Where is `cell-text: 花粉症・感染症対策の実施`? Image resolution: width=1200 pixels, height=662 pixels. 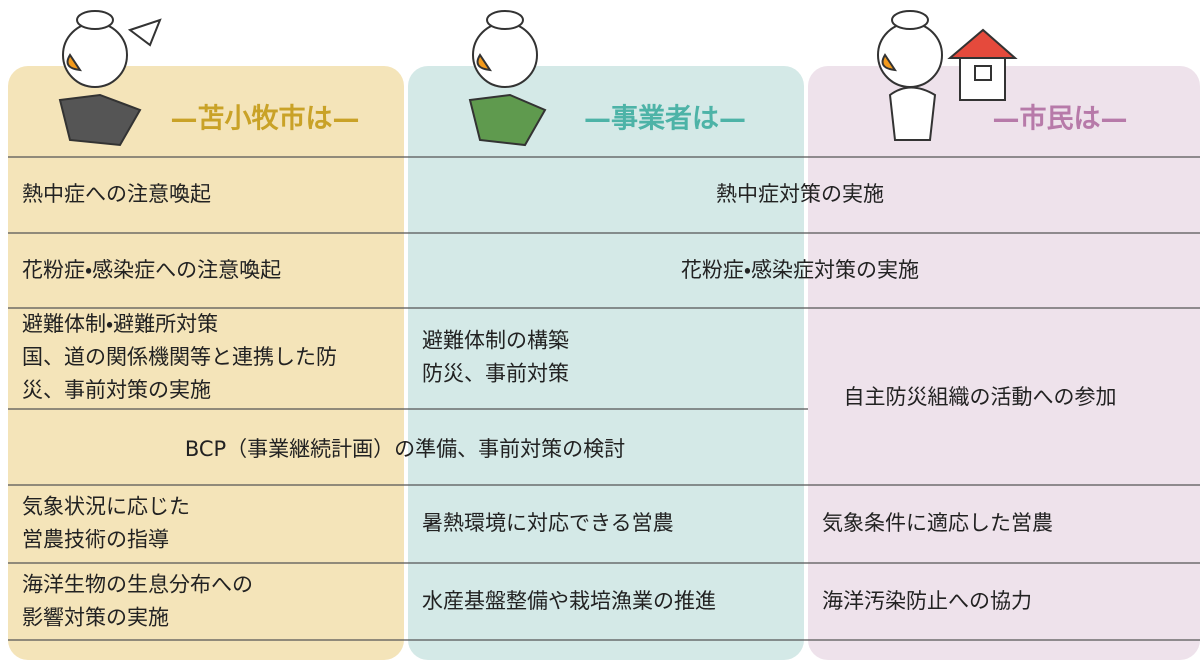
cell-text: 花粉症・感染症対策の実施 is located at coordinates (800, 270).